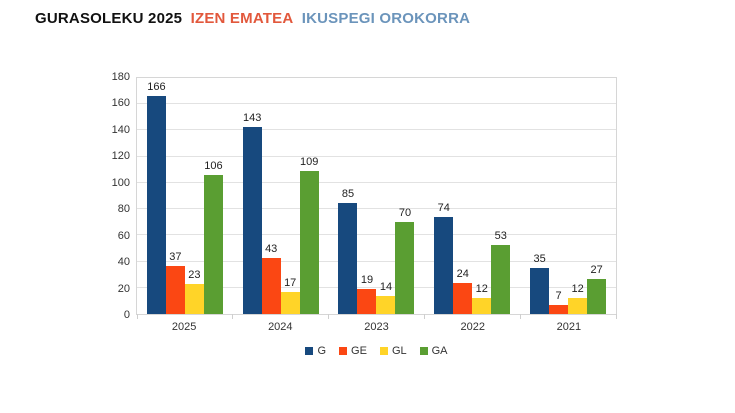 Image resolution: width=735 pixels, height=413 pixels. Describe the element at coordinates (120, 156) in the screenshot. I see `y-axis-tick-label: 120` at that location.